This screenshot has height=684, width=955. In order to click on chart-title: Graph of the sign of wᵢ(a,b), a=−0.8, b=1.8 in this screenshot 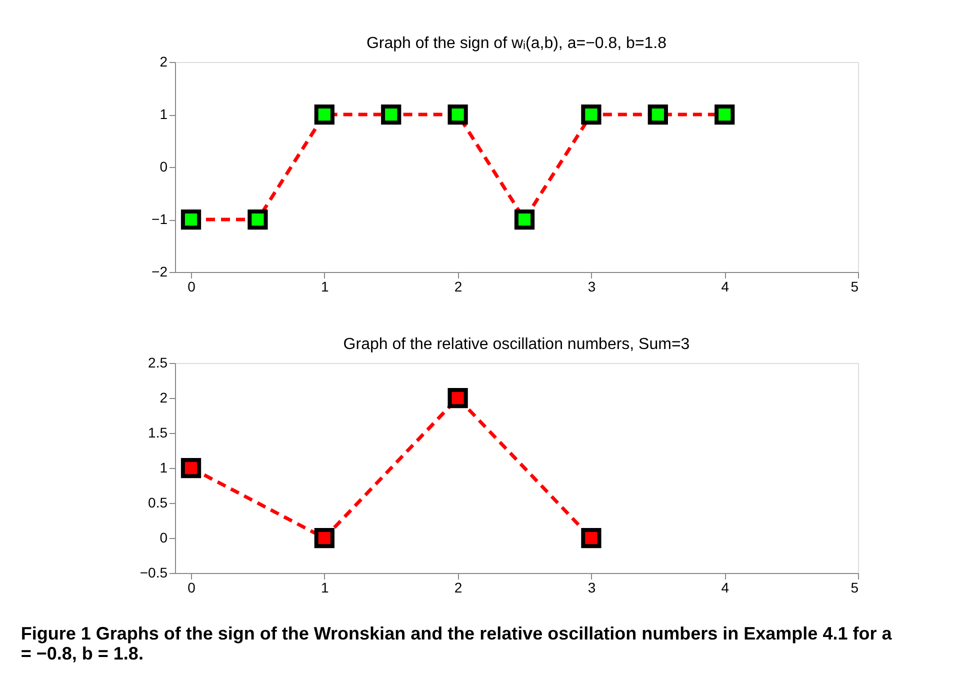, I will do `click(516, 43)`.